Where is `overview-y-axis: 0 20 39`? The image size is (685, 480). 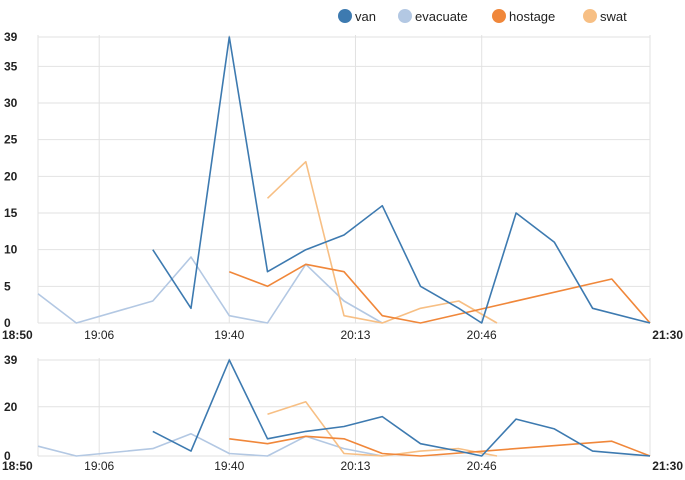
overview-y-axis: 0 20 39 is located at coordinates (11, 408).